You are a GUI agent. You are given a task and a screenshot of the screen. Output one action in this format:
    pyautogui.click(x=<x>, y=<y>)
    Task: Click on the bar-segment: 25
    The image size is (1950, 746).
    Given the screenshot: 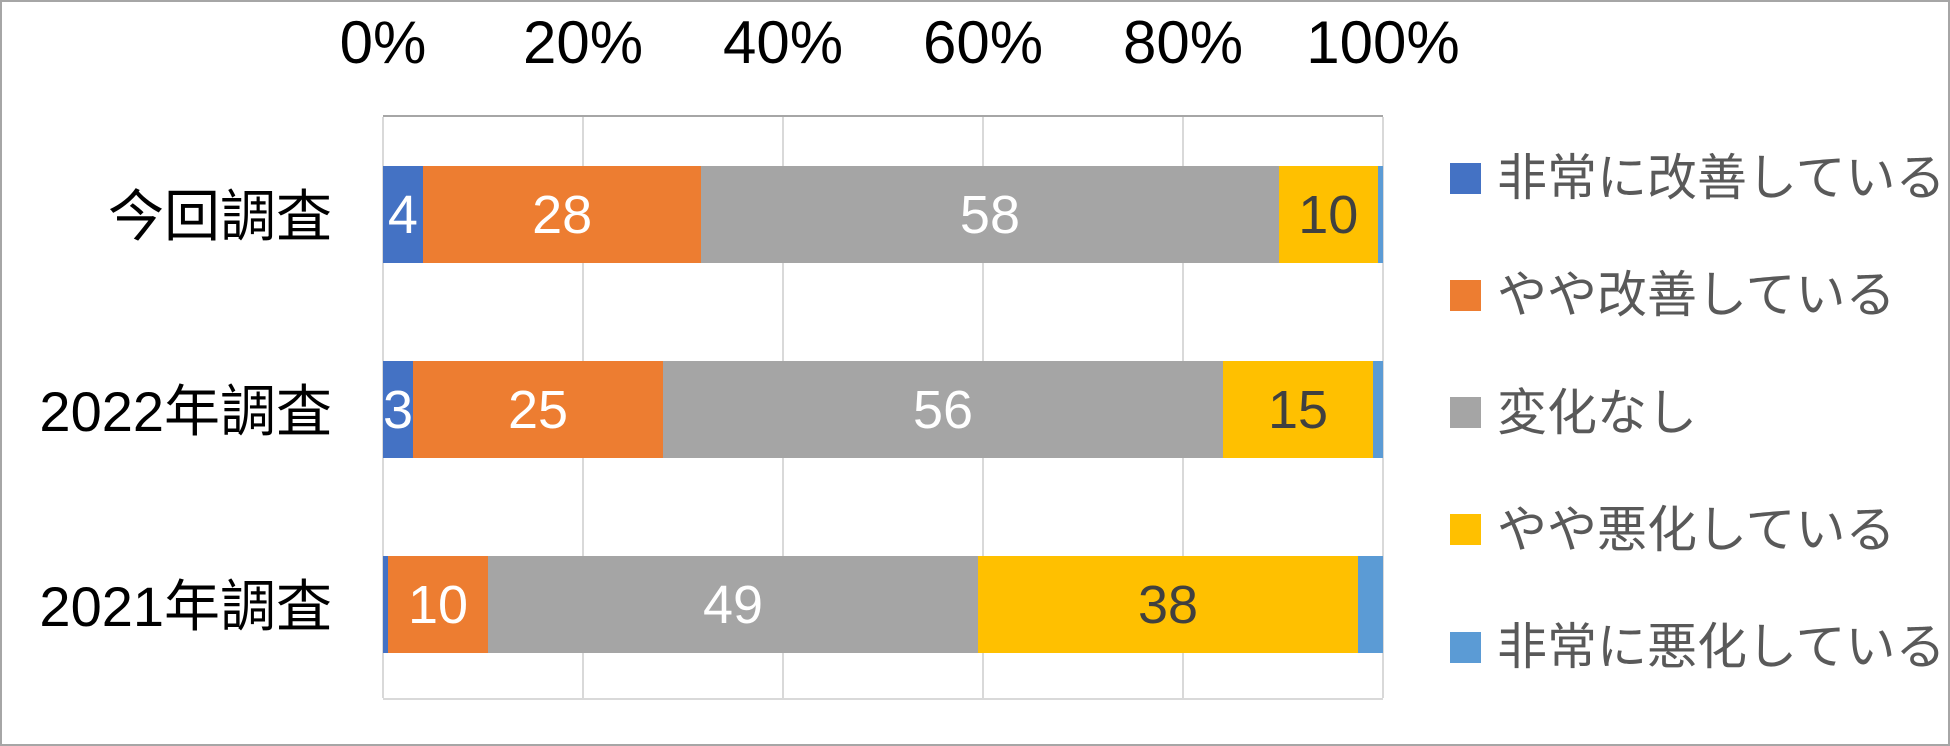 What is the action you would take?
    pyautogui.click(x=538, y=409)
    